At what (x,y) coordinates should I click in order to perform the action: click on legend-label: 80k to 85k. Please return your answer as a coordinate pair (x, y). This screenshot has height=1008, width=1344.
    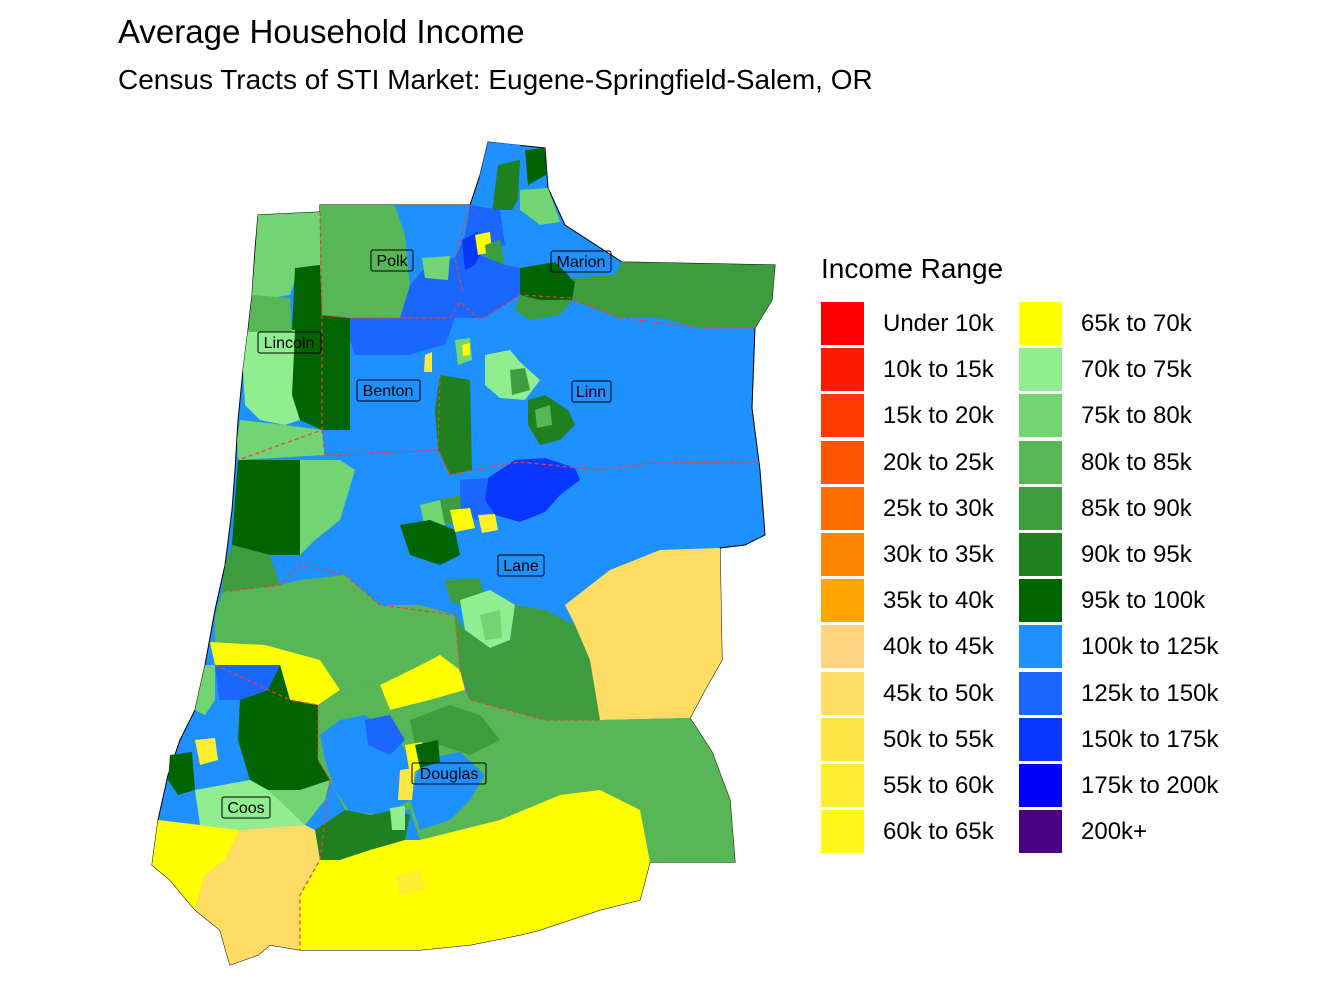
    Looking at the image, I should click on (1136, 462).